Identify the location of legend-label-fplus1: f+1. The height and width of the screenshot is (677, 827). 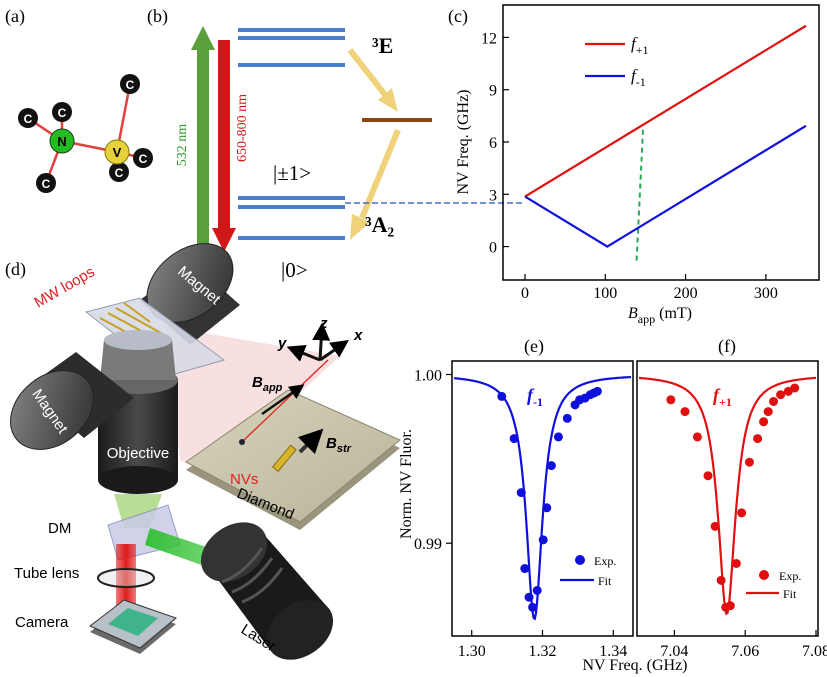
(640, 45).